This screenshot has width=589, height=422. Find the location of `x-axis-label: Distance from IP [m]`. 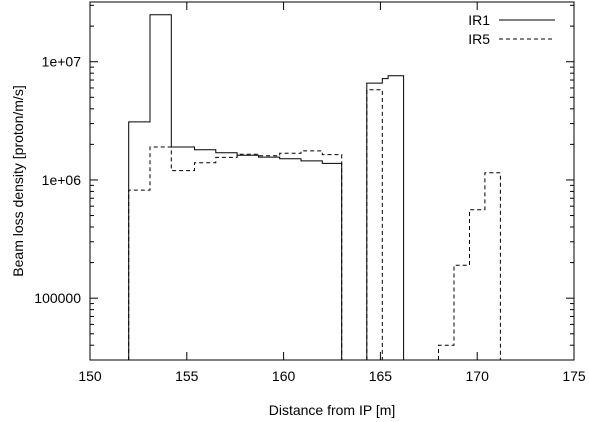

x-axis-label: Distance from IP [m] is located at coordinates (332, 410).